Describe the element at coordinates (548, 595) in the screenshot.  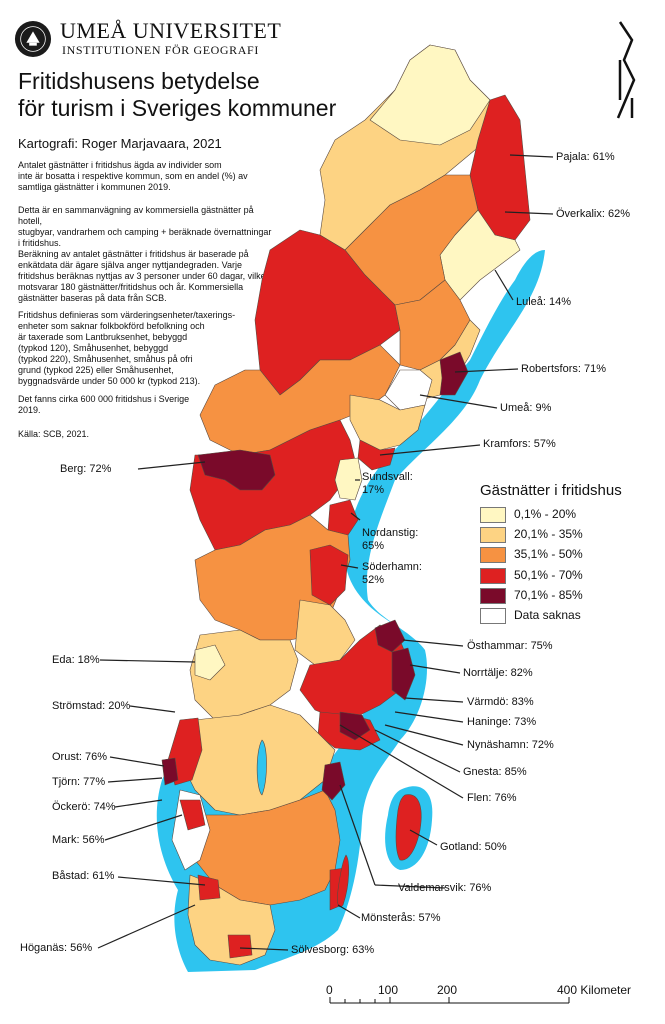
I see `legend-label: 70,1% - 85%` at that location.